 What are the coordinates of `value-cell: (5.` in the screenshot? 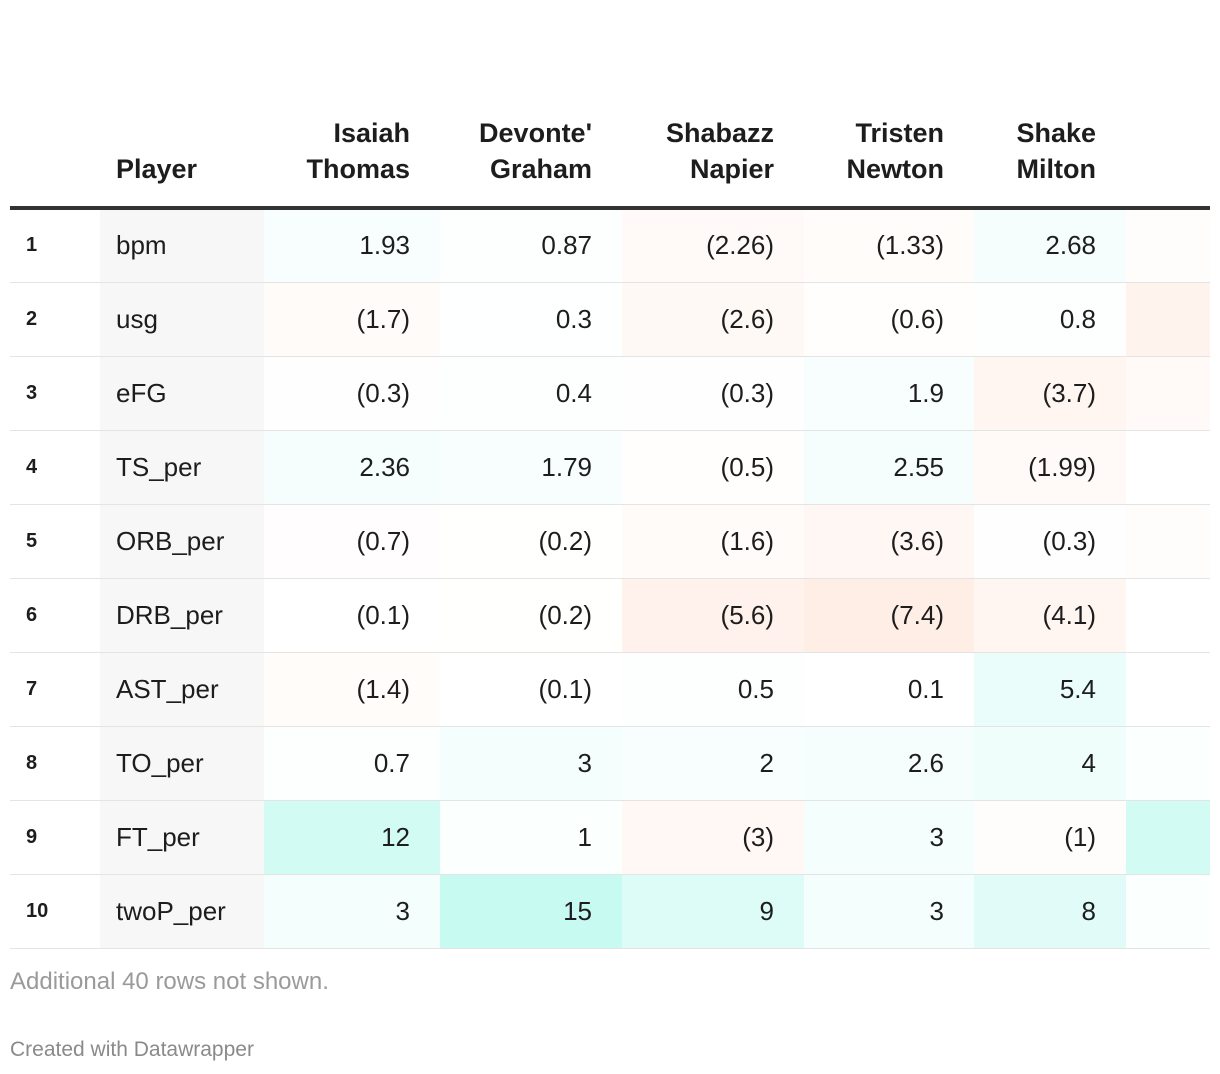 It's located at (1168, 319).